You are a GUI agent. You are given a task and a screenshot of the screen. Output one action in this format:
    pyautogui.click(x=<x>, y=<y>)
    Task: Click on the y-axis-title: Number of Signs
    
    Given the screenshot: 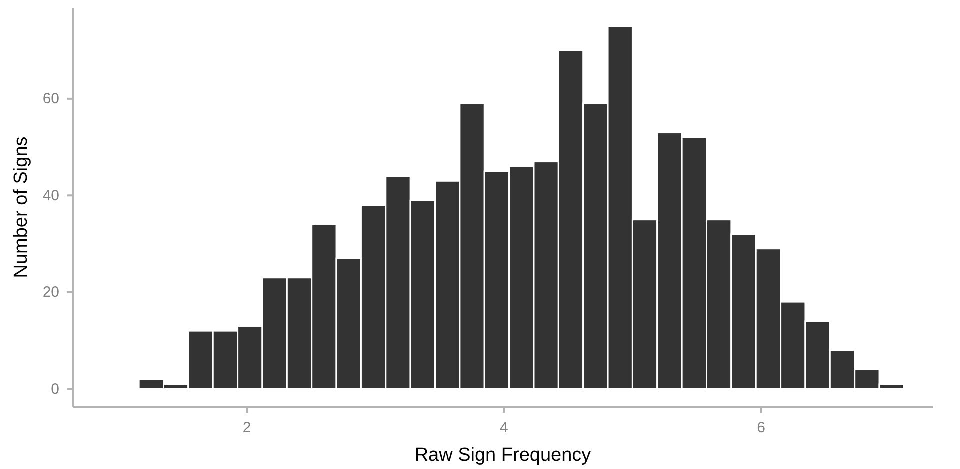 What is the action you would take?
    pyautogui.click(x=21, y=207)
    